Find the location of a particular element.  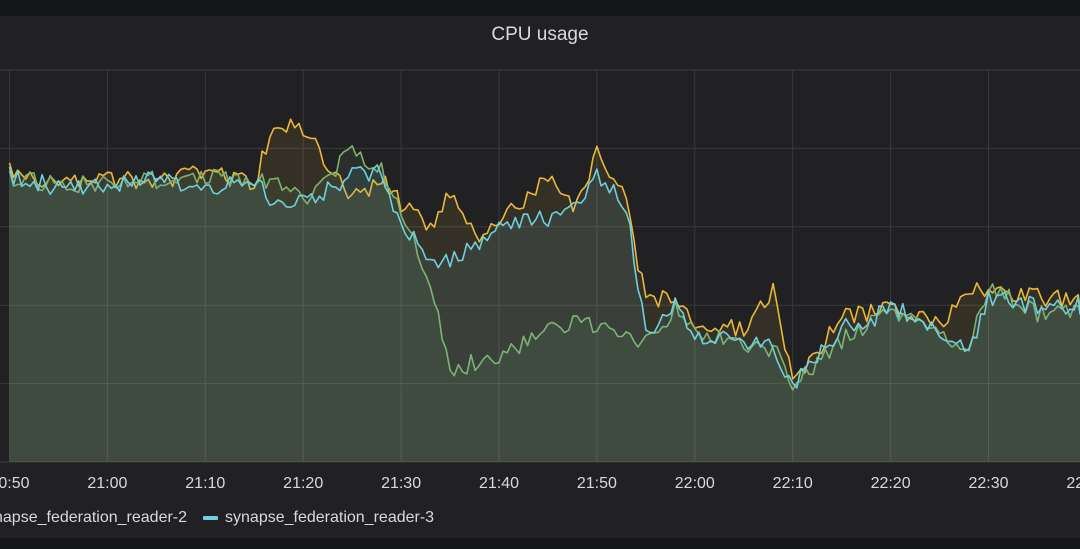

x-tick-label: 22:40 is located at coordinates (1073, 483).